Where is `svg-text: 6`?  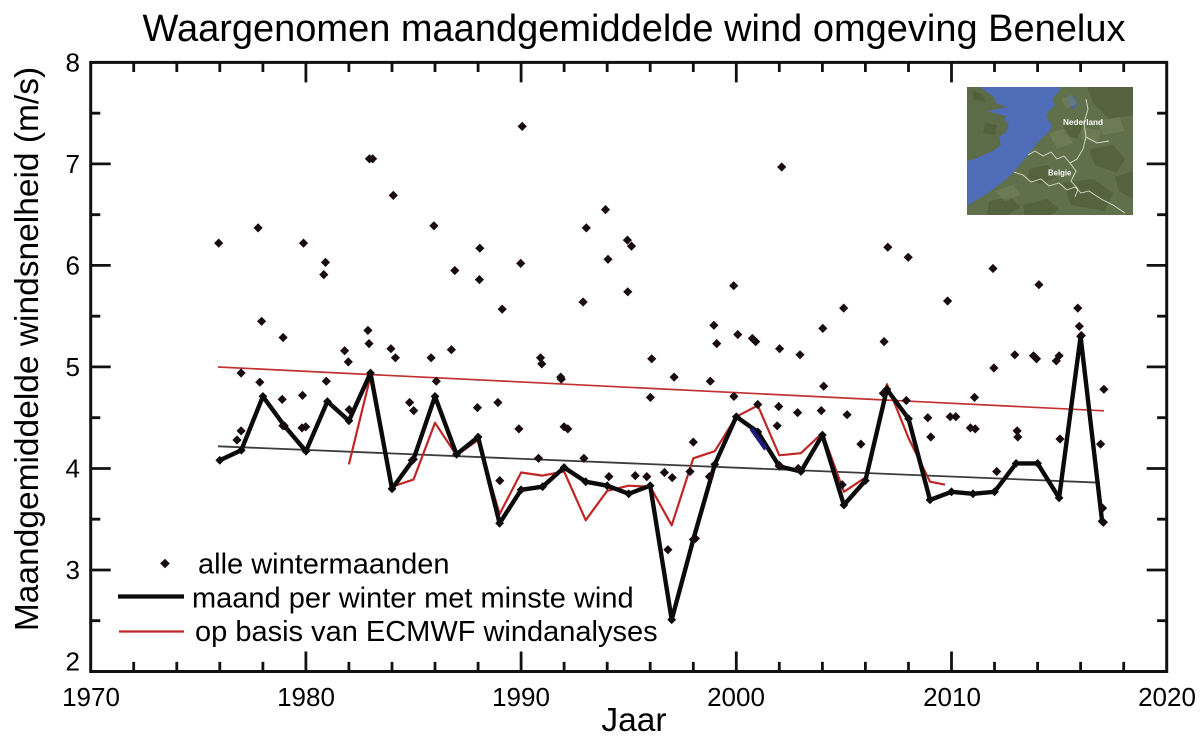 svg-text: 6 is located at coordinates (73, 266).